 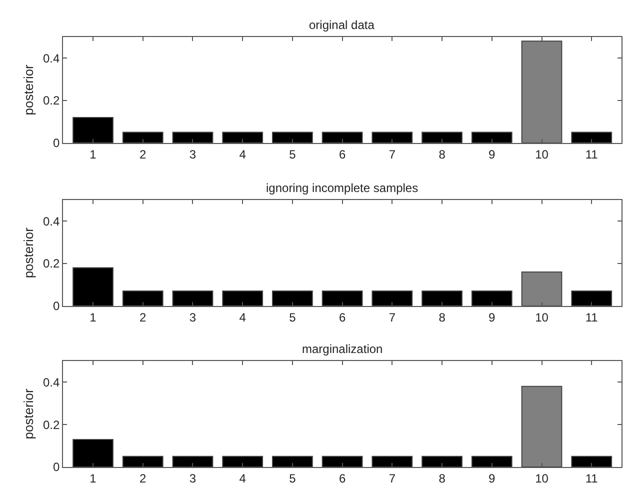 What do you see at coordinates (342, 349) in the screenshot?
I see `chart-title: marginalization` at bounding box center [342, 349].